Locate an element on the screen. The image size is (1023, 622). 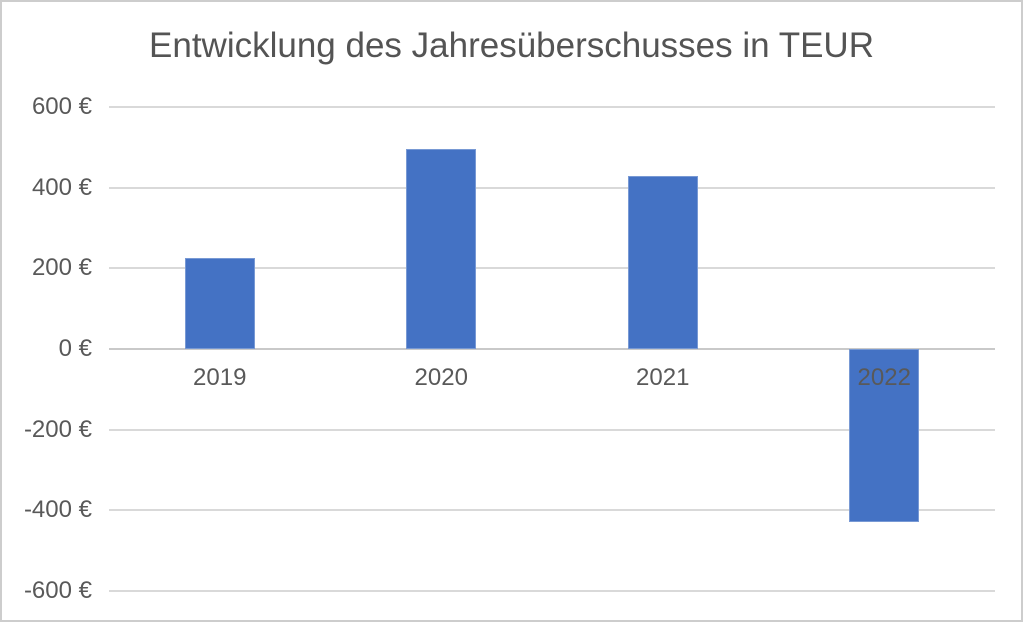
y-axis-tick-label: 600 € is located at coordinates (61, 106).